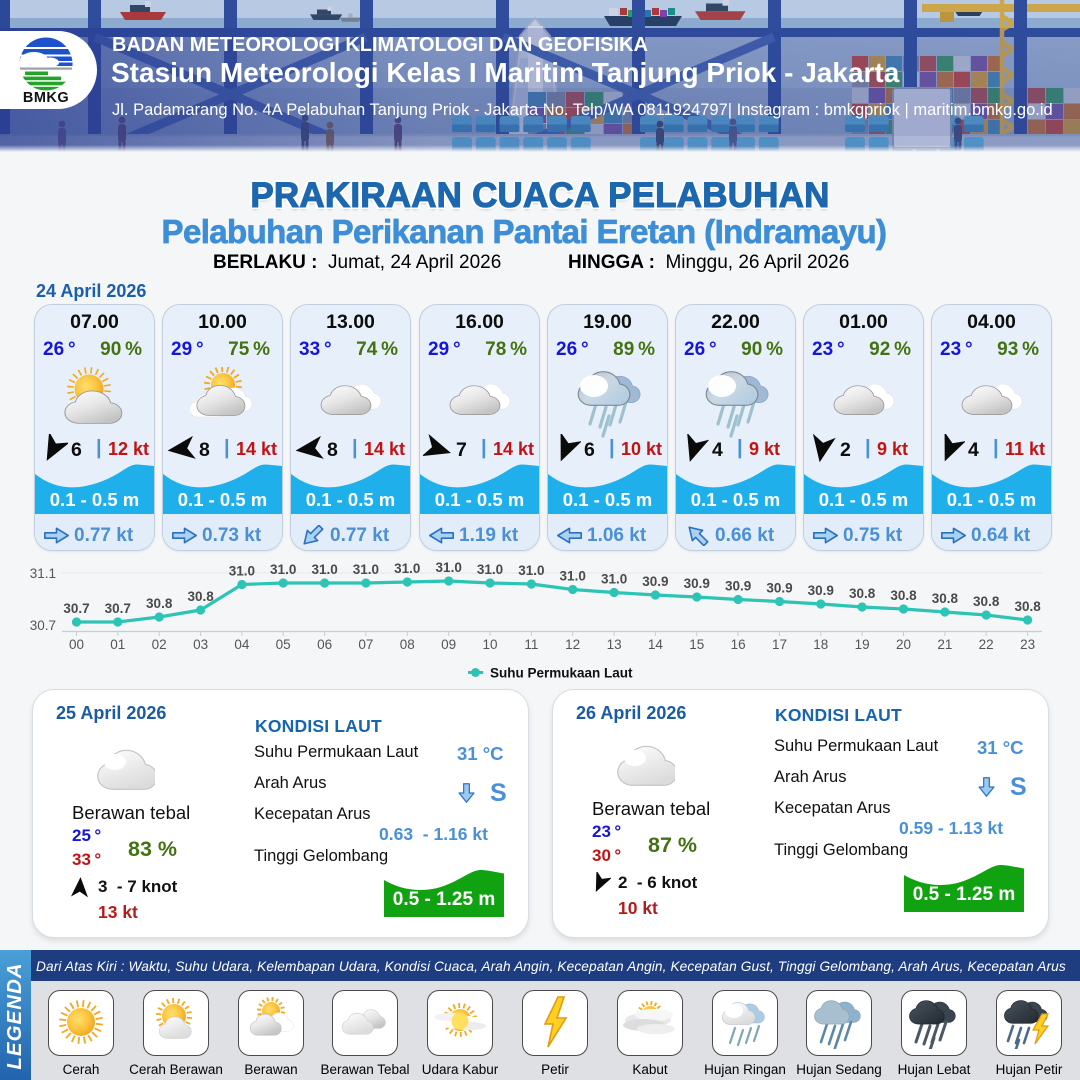 Image resolution: width=1080 pixels, height=1080 pixels. Describe the element at coordinates (656, 644) in the screenshot. I see `svg-text: 14` at that location.